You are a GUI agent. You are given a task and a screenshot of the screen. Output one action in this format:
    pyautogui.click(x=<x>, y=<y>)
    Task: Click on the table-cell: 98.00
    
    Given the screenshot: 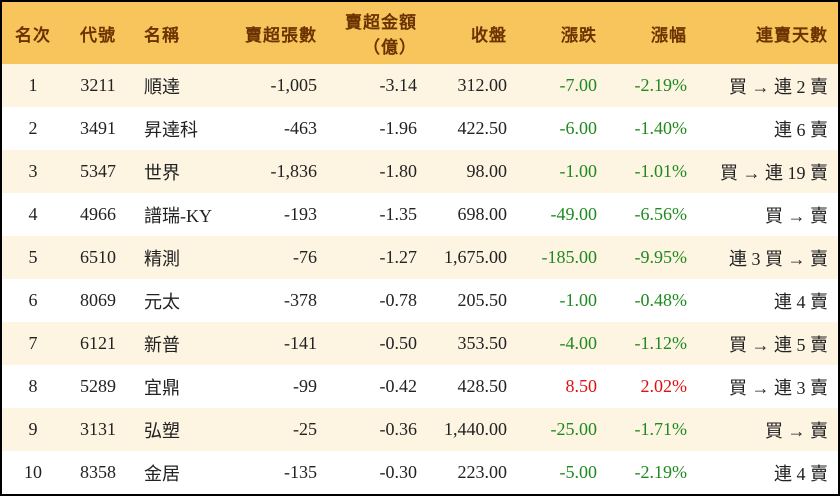 What is the action you would take?
    pyautogui.click(x=472, y=171)
    